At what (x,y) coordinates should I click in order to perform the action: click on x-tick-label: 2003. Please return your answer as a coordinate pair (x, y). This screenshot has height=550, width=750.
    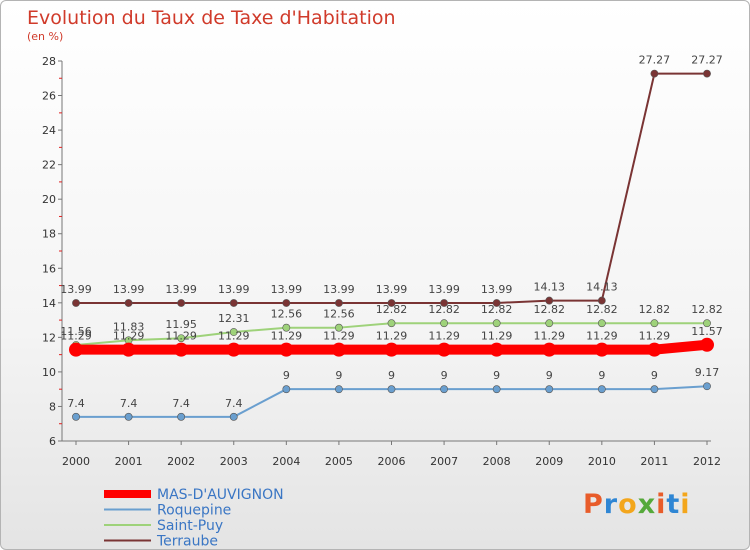
    Looking at the image, I should click on (234, 461).